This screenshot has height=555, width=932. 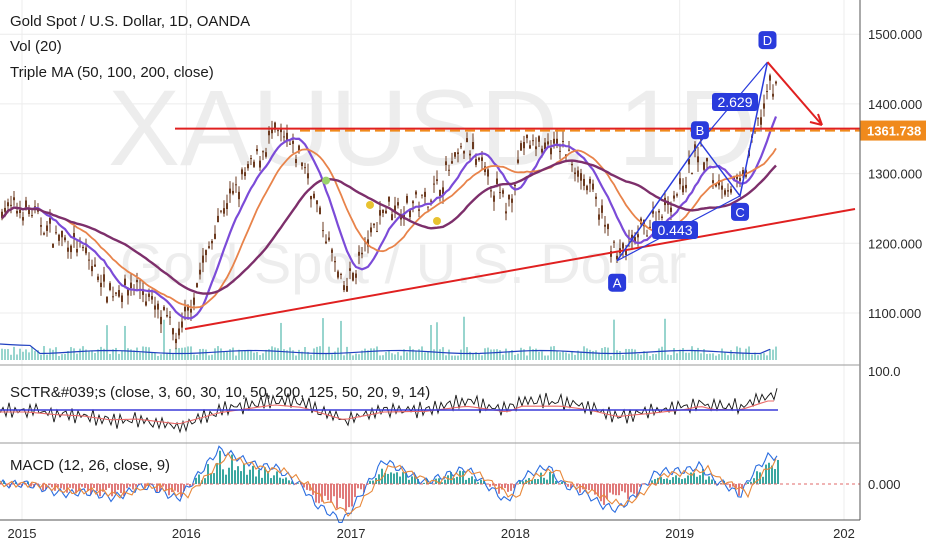 I want to click on volume-legend: Vol (20), so click(x=36, y=46).